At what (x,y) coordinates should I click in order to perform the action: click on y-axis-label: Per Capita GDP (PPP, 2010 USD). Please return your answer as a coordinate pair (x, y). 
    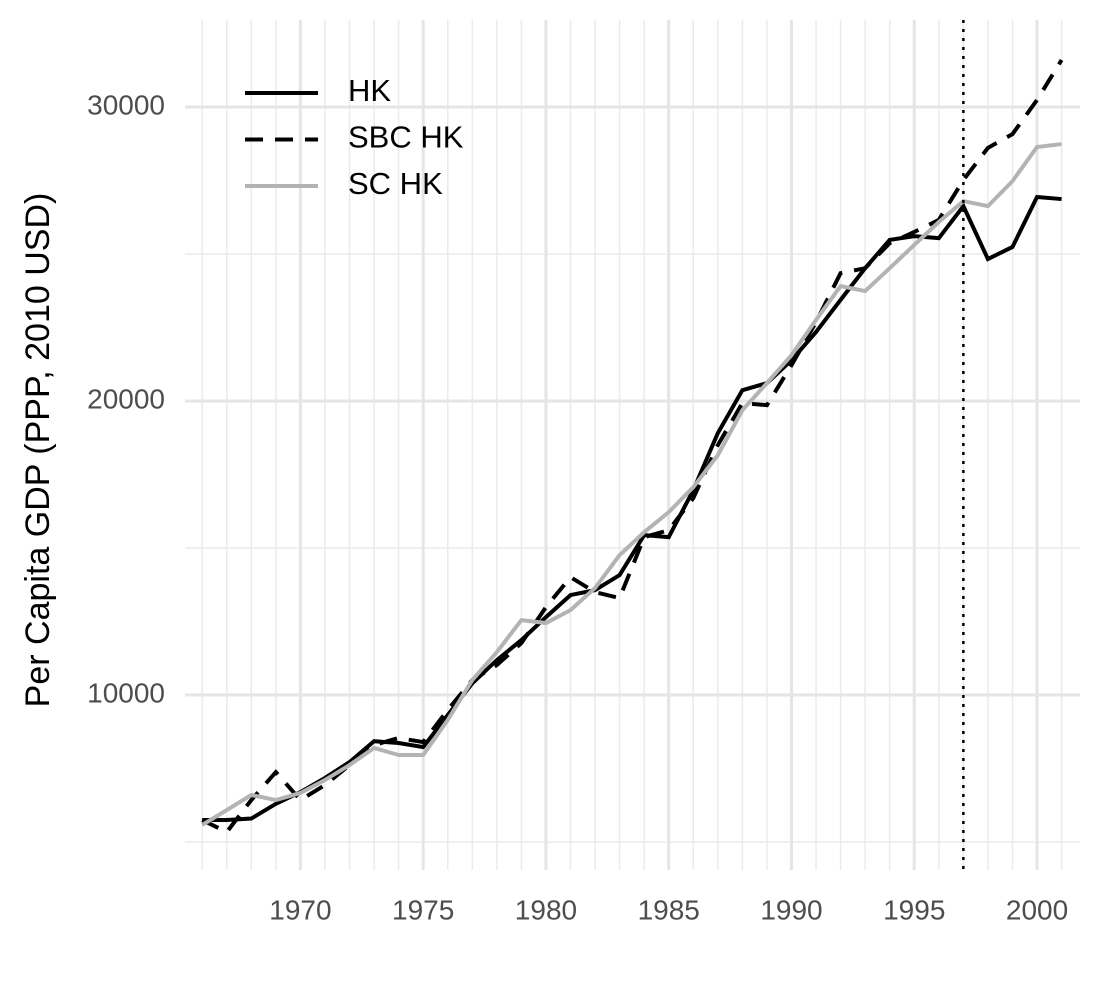
    Looking at the image, I should click on (38, 450).